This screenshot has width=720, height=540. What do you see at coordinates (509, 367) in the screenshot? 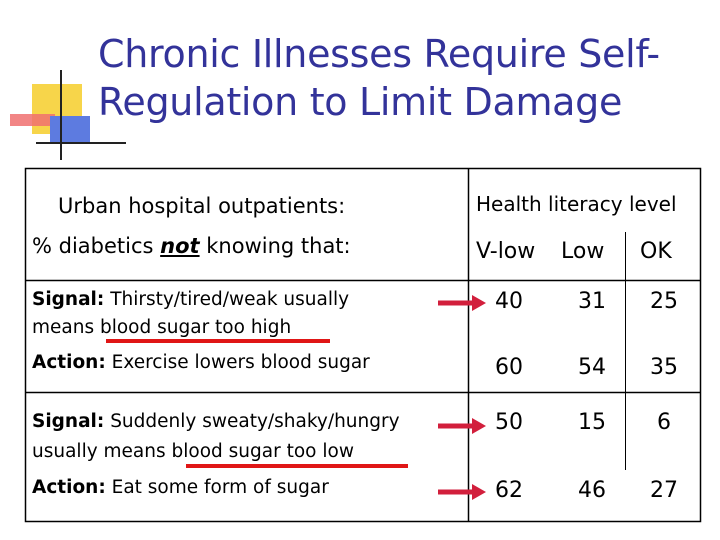
I see `value-cell: 60` at bounding box center [509, 367].